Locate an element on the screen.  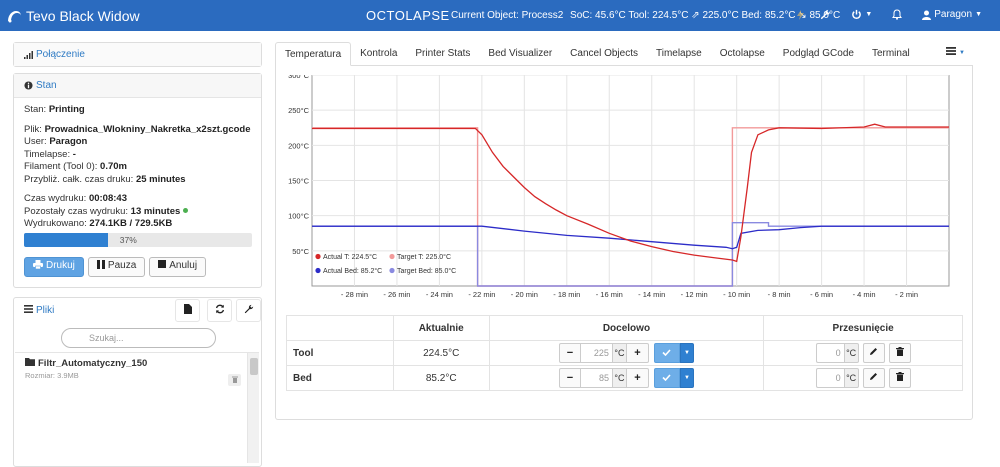
target-input: 85 is located at coordinates (596, 378).